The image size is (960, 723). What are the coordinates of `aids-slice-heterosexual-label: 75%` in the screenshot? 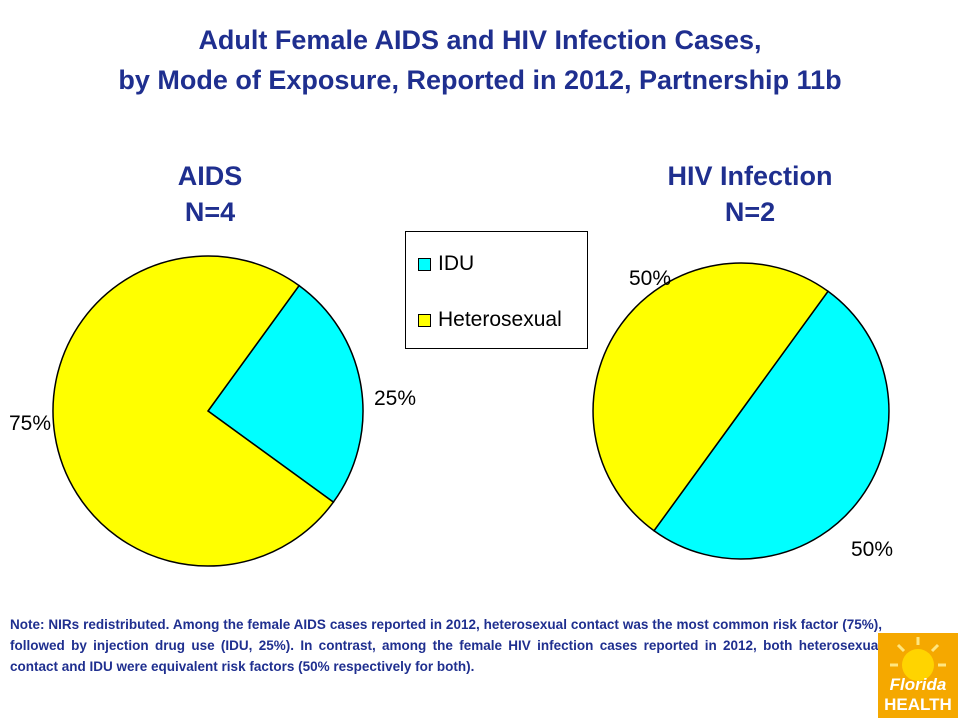 It's located at (30, 423).